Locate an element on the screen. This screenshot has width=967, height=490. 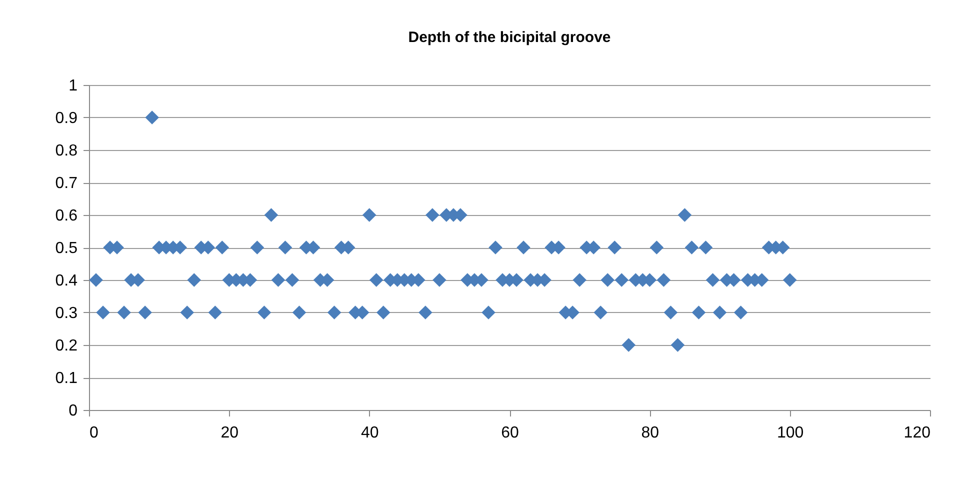
y-tick-label: 0.8 is located at coordinates (66, 151).